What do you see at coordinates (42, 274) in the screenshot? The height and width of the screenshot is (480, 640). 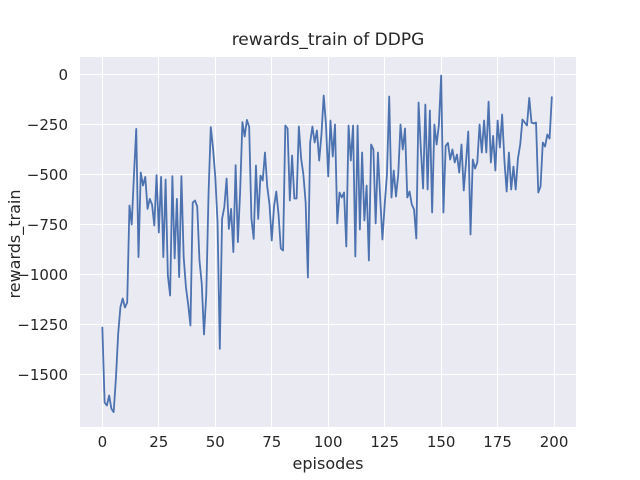 I see `y-tick-label: −1000` at bounding box center [42, 274].